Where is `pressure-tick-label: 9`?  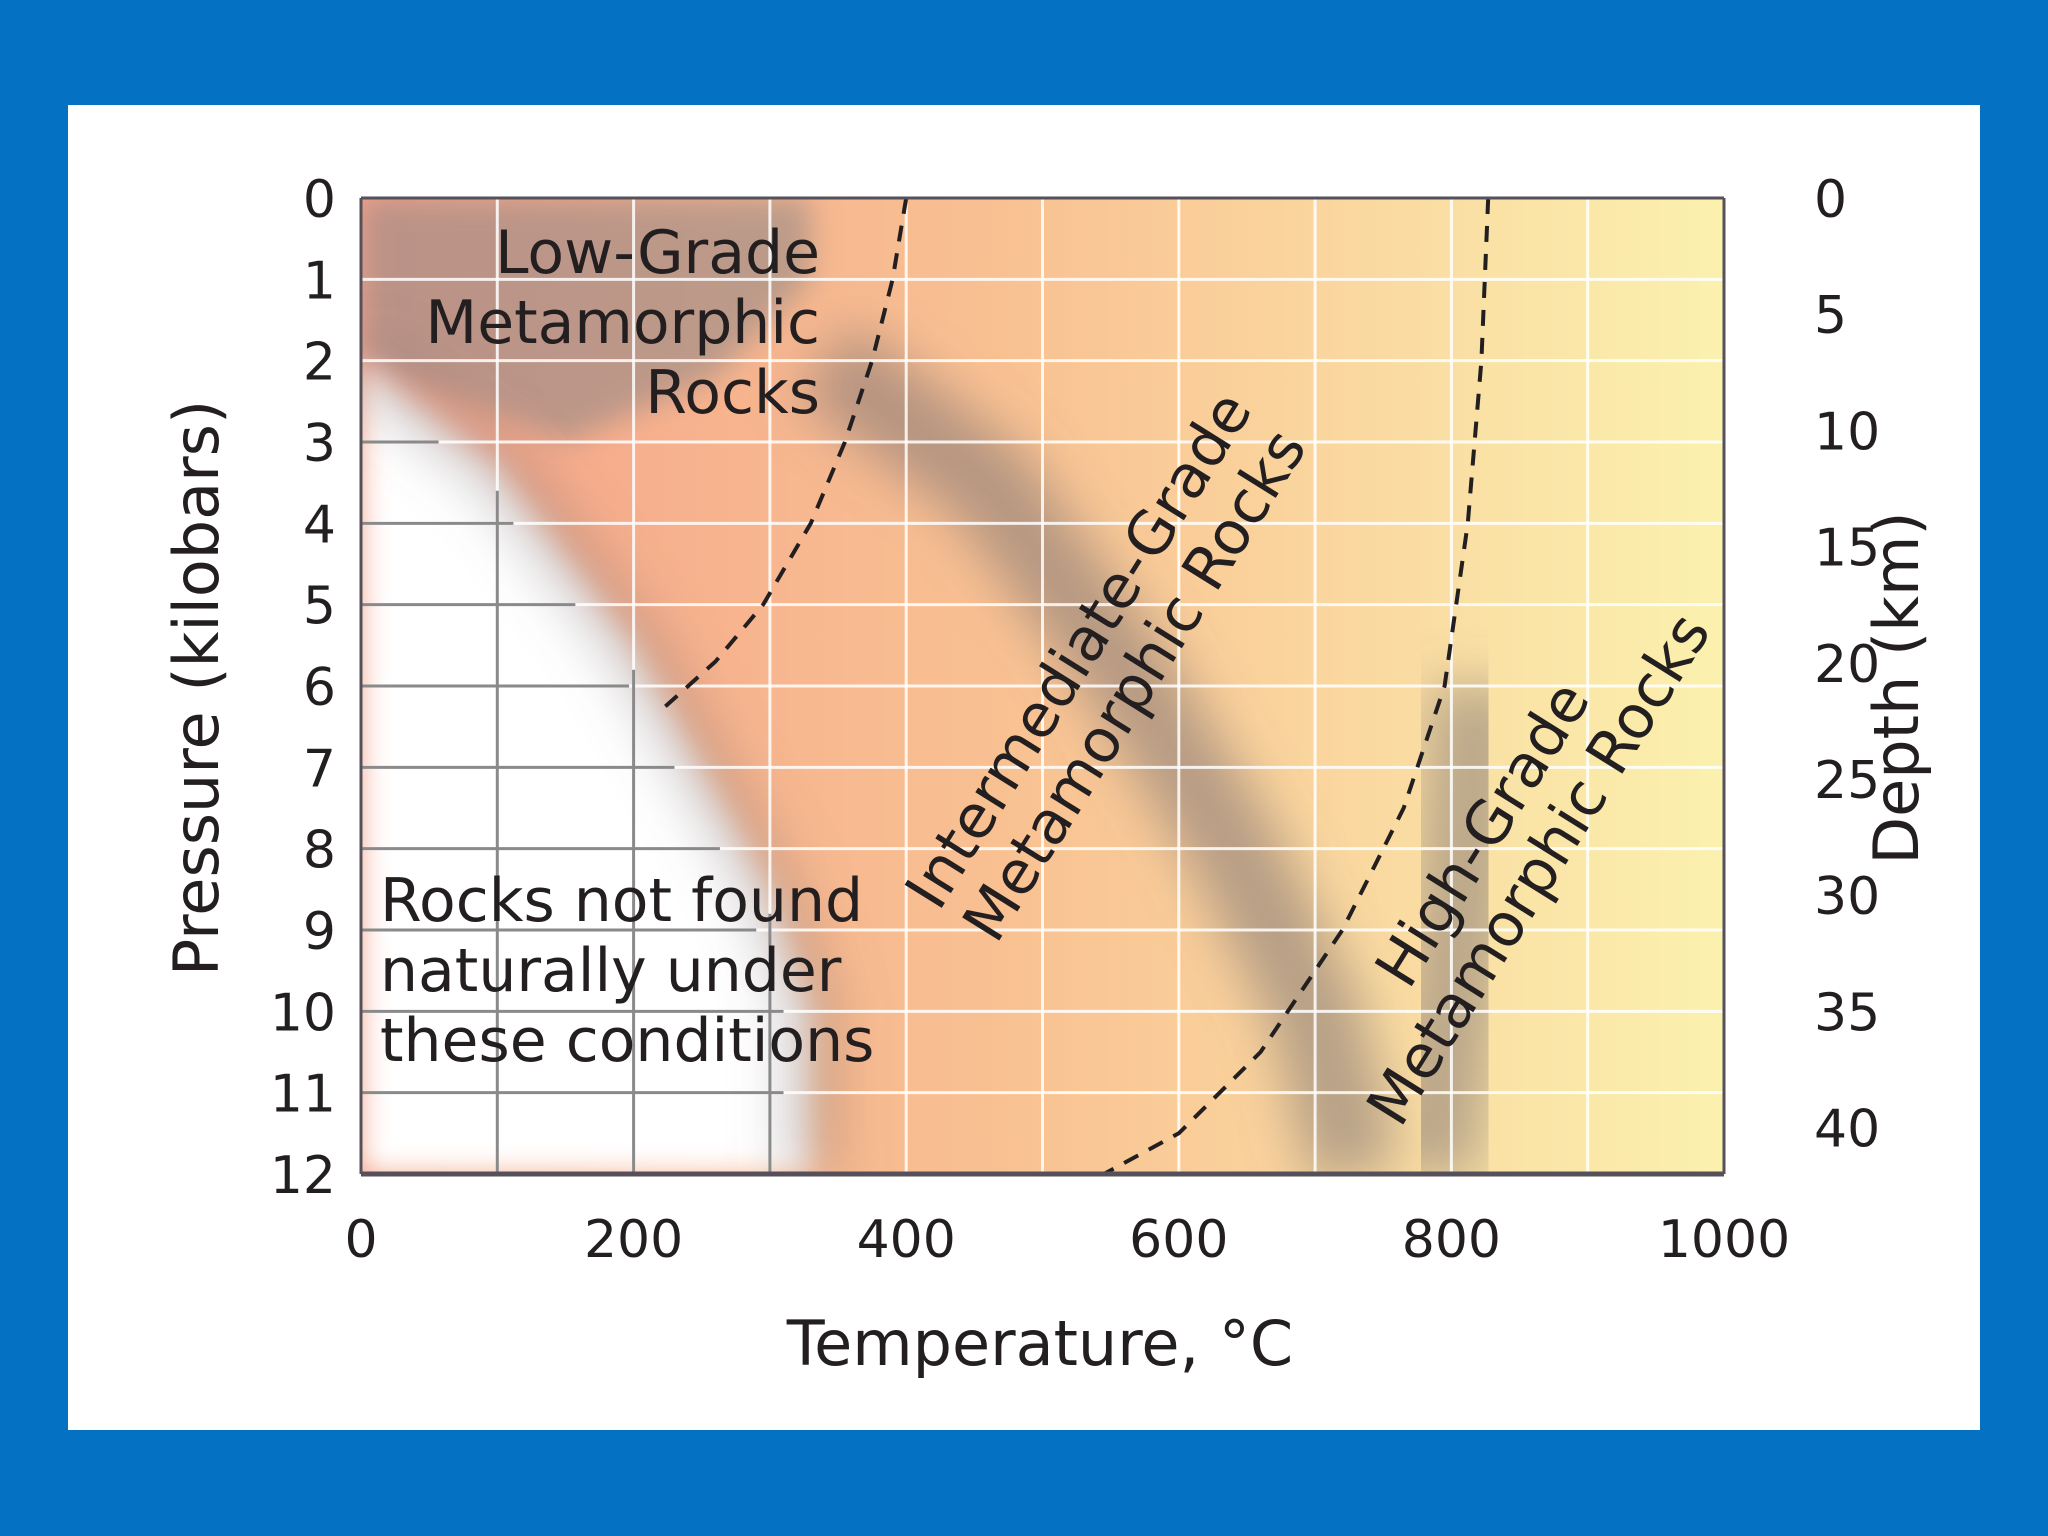
pressure-tick-label: 9 is located at coordinates (319, 932).